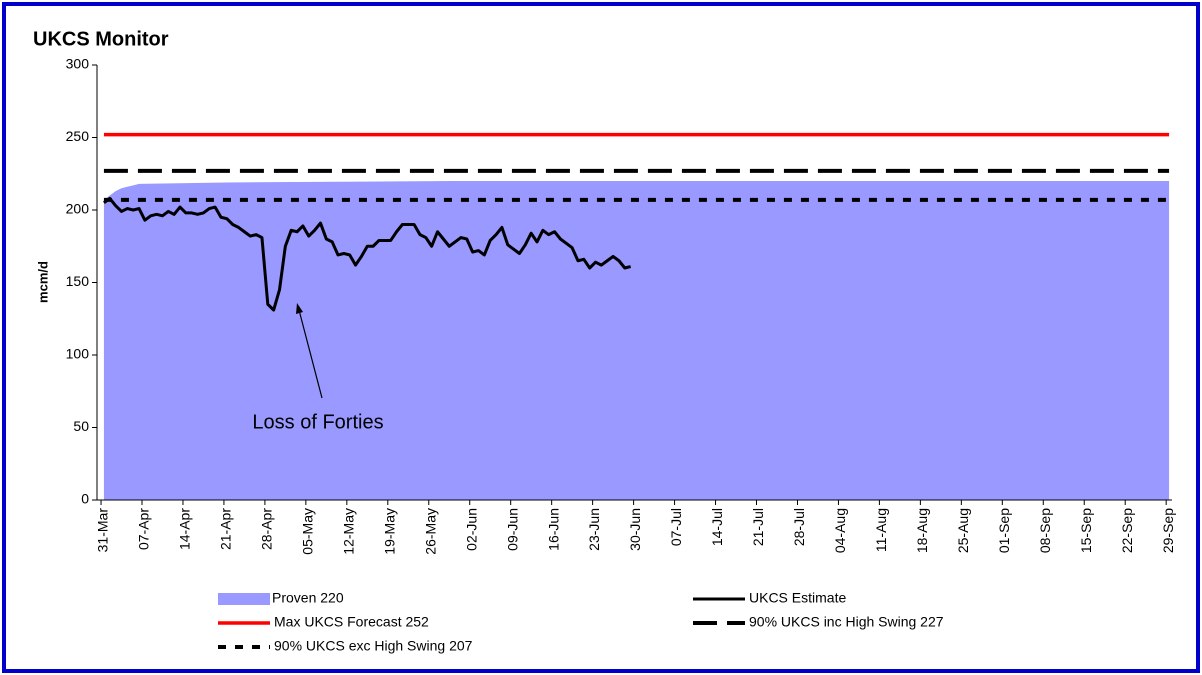  I want to click on x-tick-label: 28-Jul, so click(799, 527).